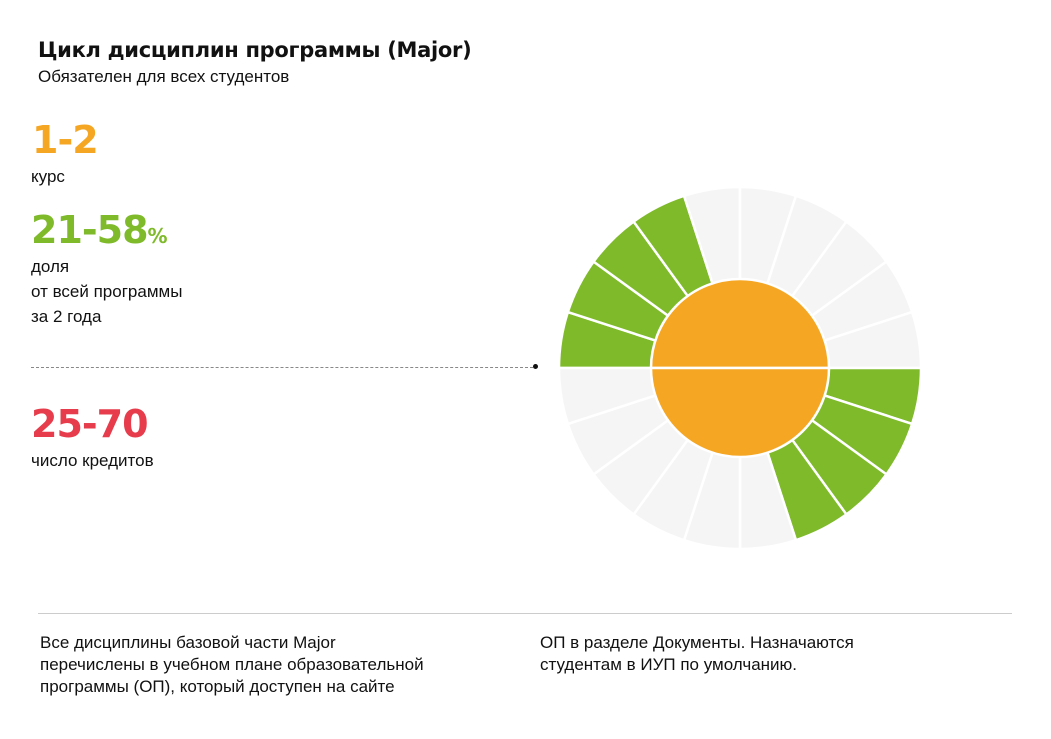 Image resolution: width=1051 pixels, height=739 pixels. What do you see at coordinates (90, 230) in the screenshot?
I see `share-number: 21-58` at bounding box center [90, 230].